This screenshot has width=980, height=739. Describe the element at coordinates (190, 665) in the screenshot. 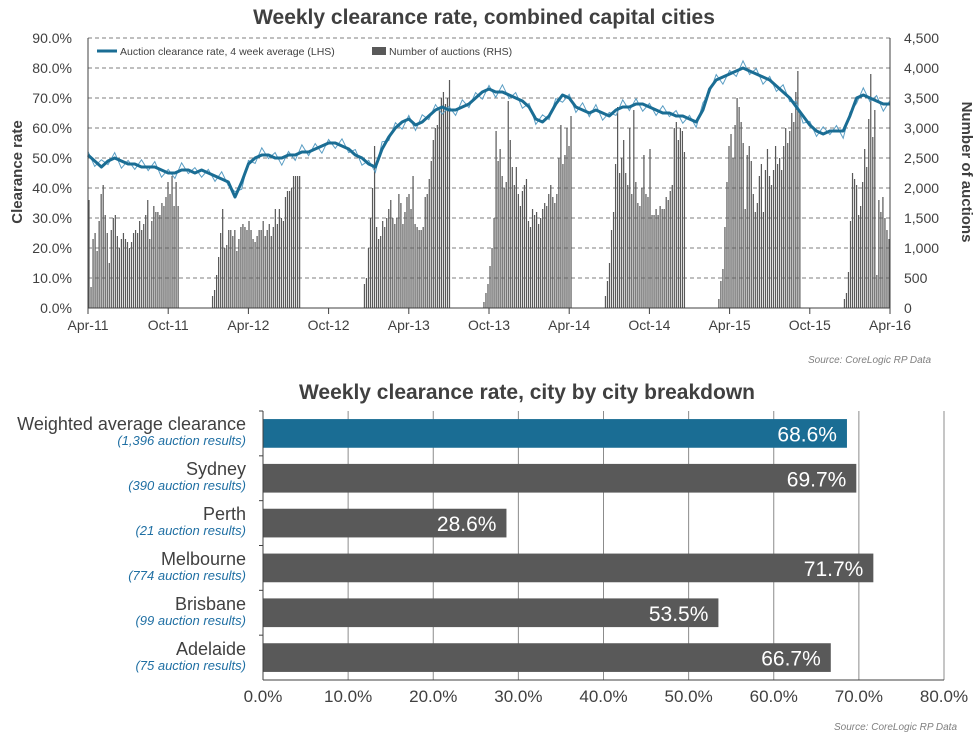

I see `chart2-category-sub: (75 auction results)` at that location.